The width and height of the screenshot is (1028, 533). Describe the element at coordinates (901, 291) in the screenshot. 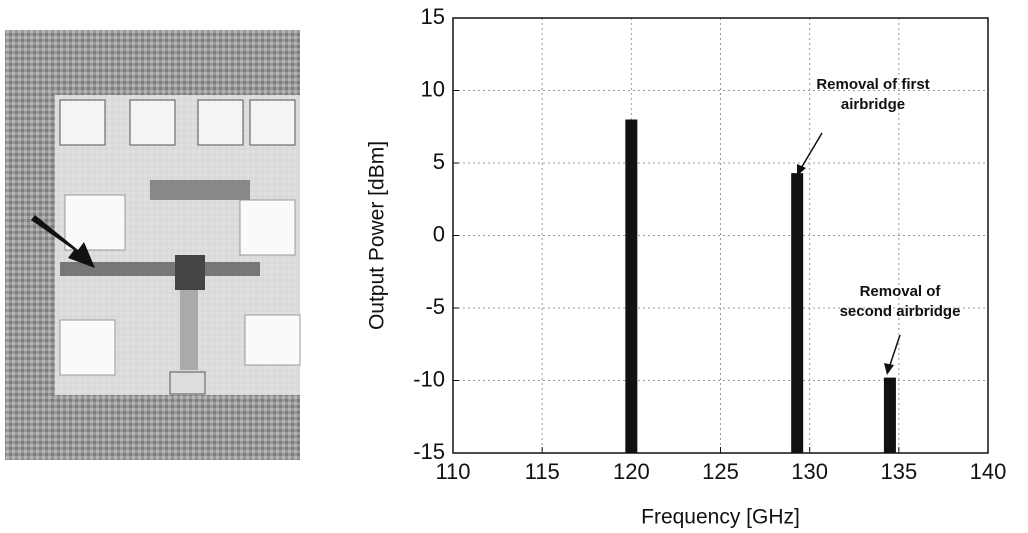

I see `annotation: Removal of` at that location.